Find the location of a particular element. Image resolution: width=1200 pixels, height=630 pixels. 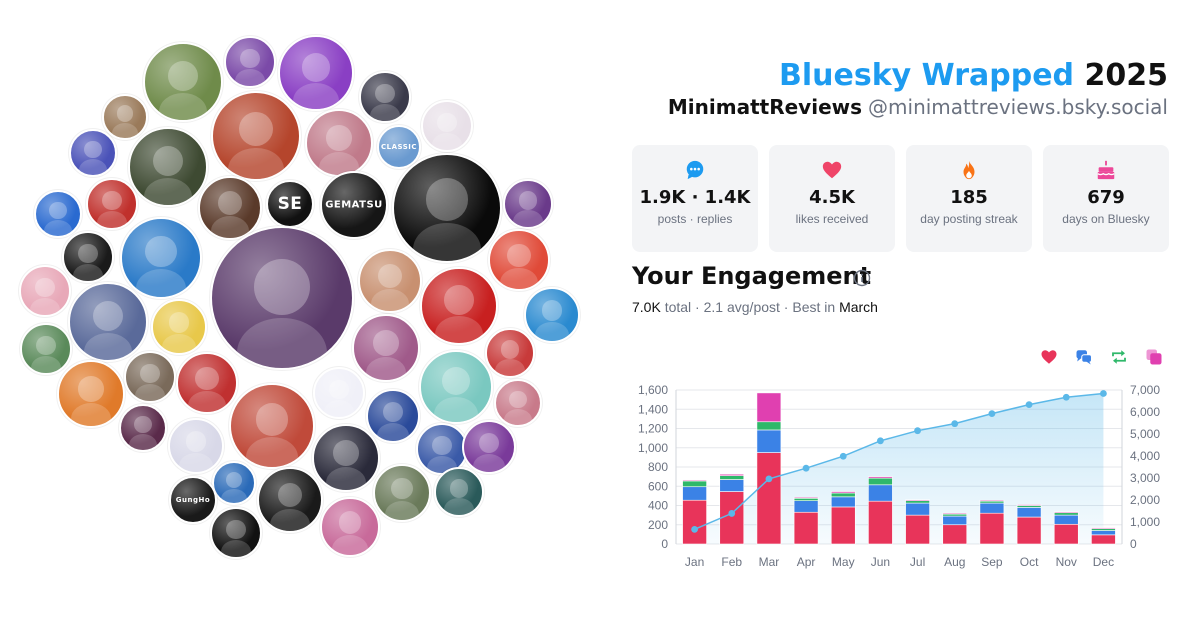

avatar-goggles-character is located at coordinates (112, 204).